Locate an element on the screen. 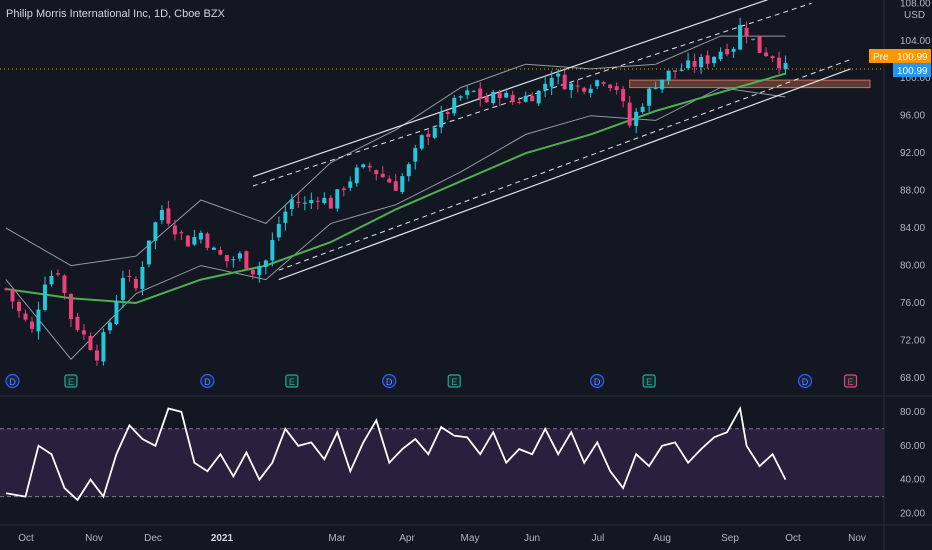 The image size is (932, 550). currency-label: USD is located at coordinates (914, 15).